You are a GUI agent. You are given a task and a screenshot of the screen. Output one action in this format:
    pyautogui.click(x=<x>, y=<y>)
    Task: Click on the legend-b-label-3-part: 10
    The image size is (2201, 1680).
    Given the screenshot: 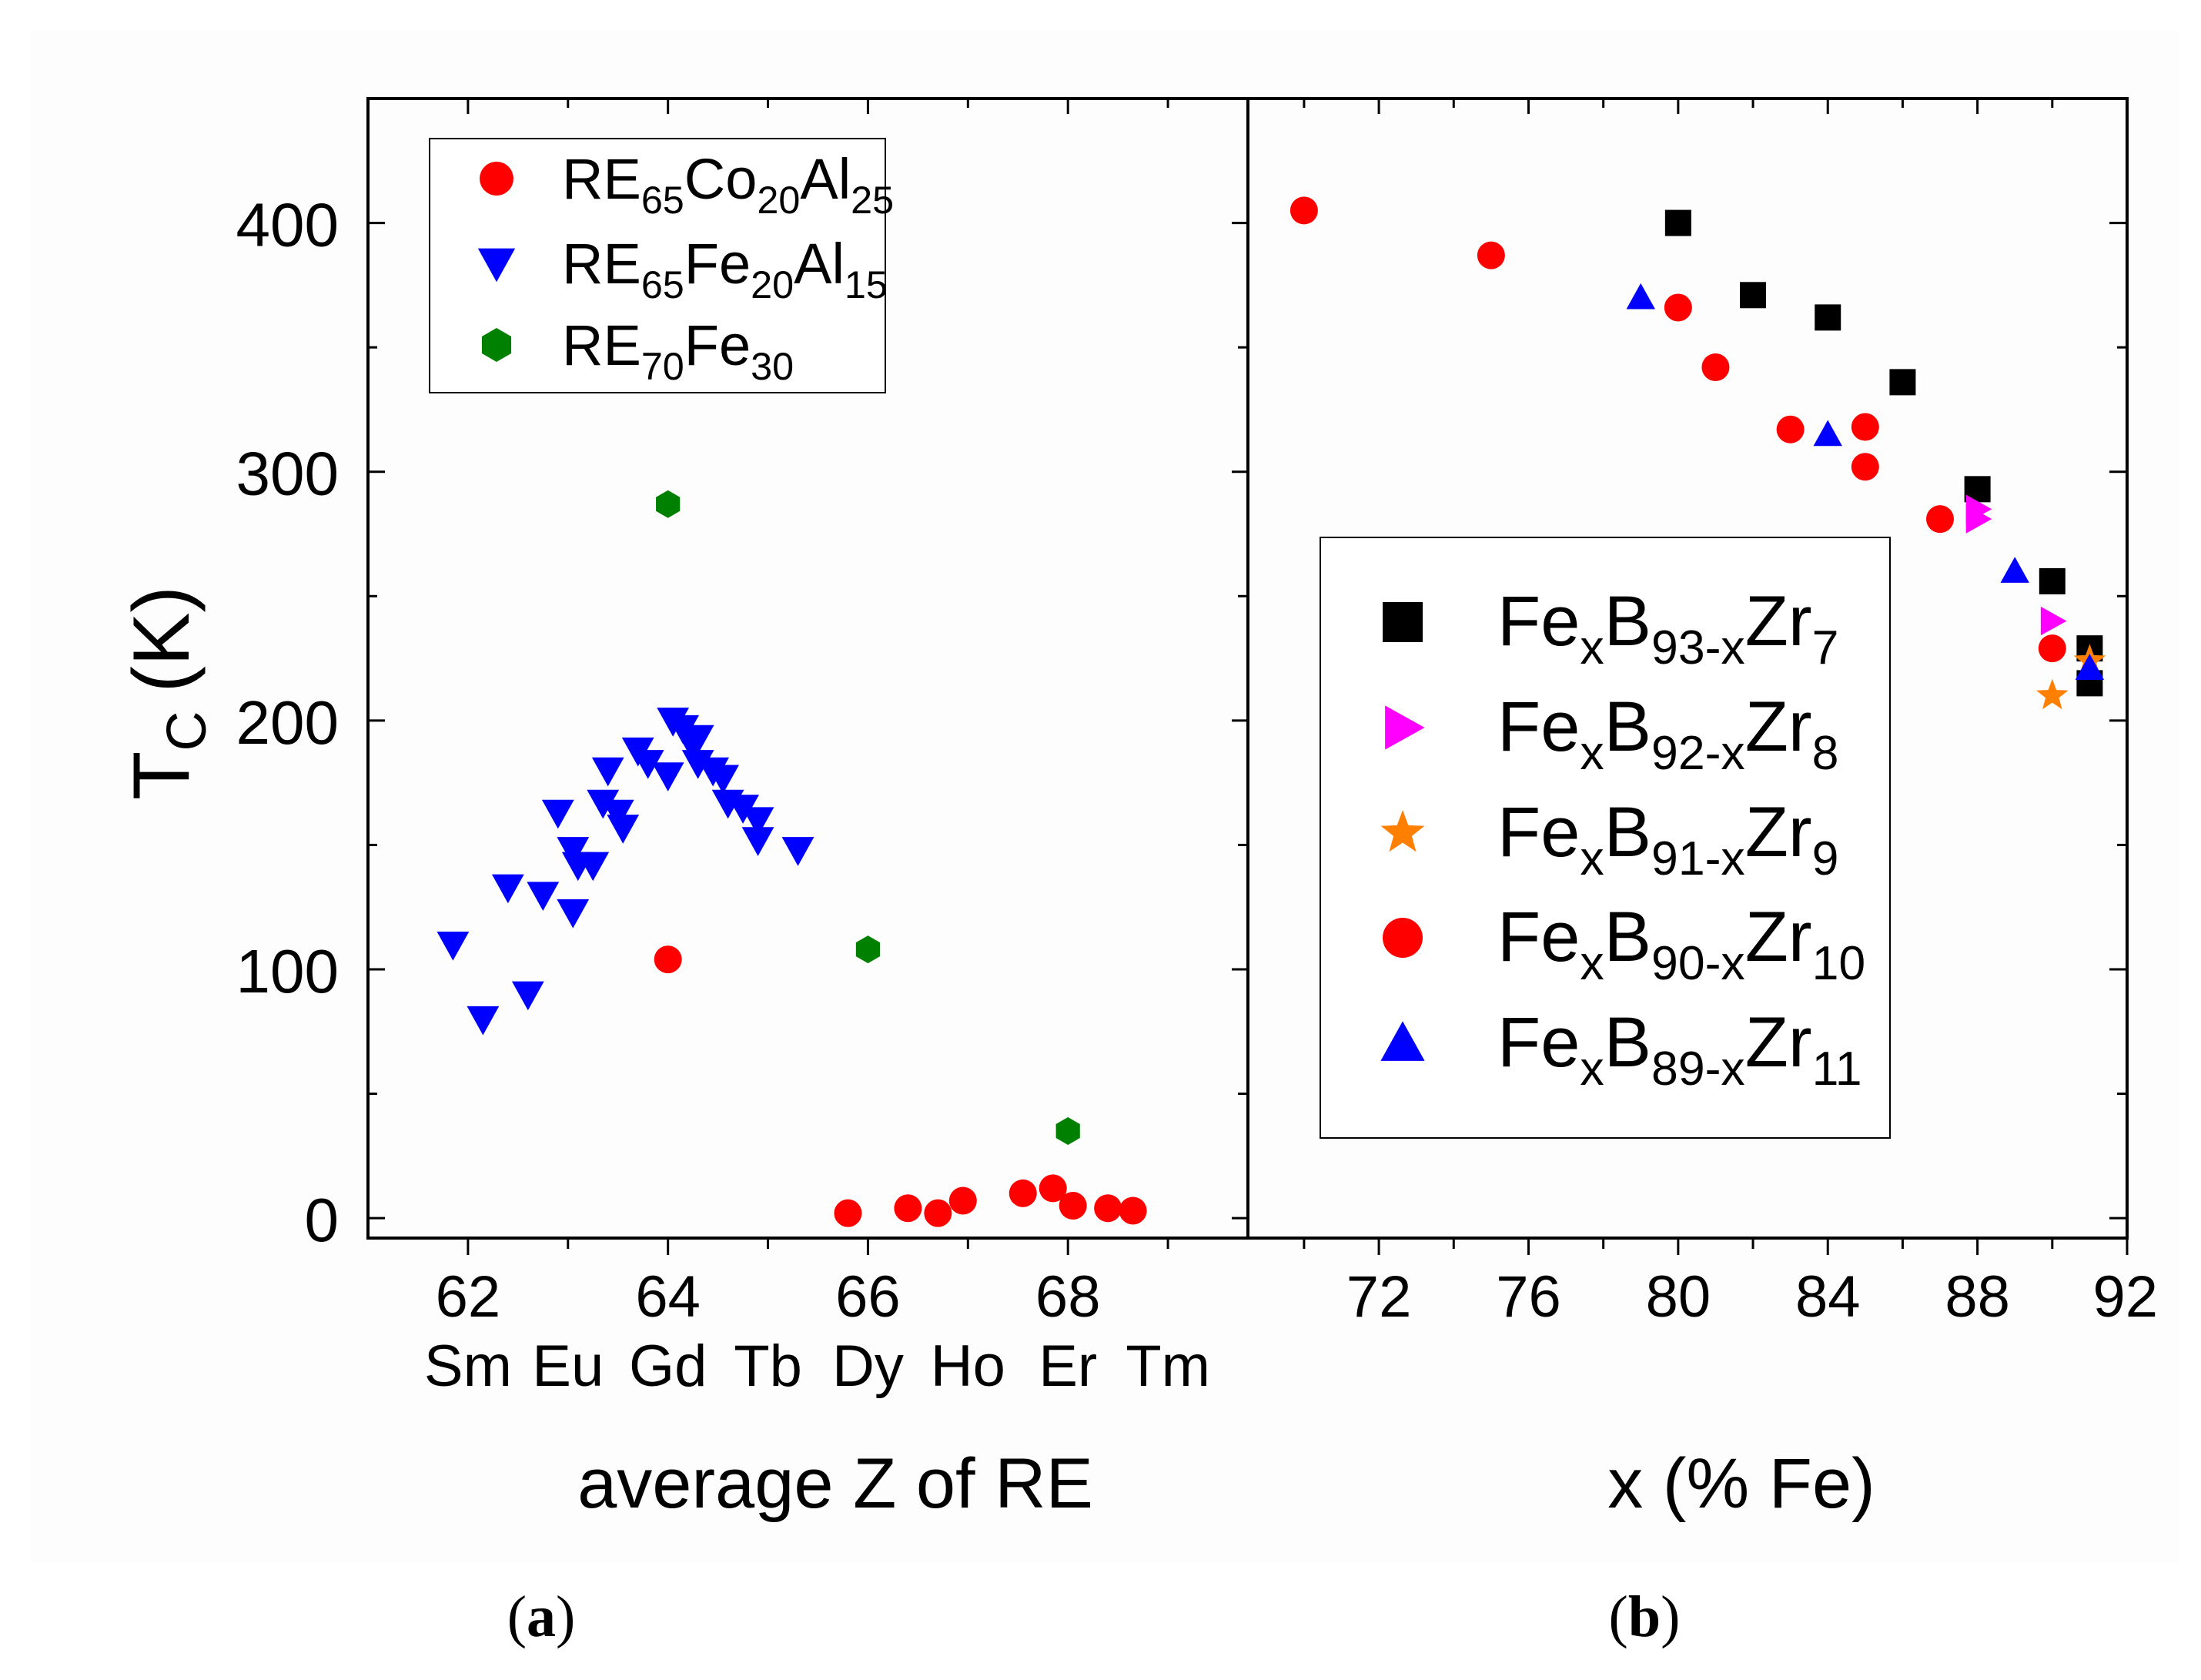 What is the action you would take?
    pyautogui.click(x=1839, y=963)
    